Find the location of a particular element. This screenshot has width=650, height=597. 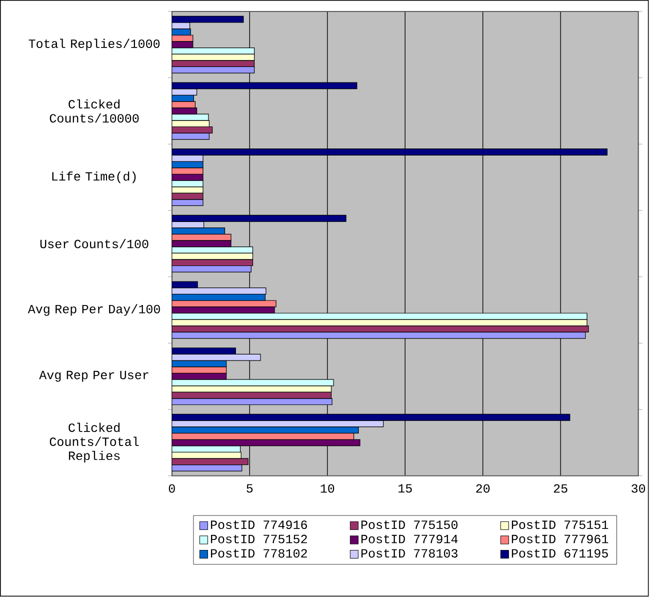

legend-label: PostID 774916 is located at coordinates (258, 525).